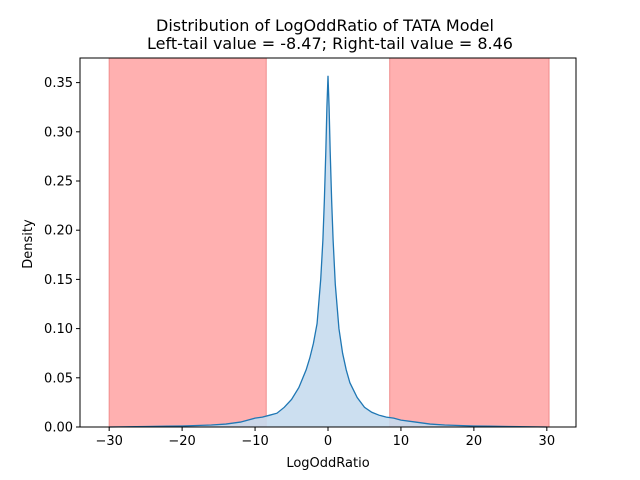 Image resolution: width=640 pixels, height=480 pixels. Describe the element at coordinates (108, 441) in the screenshot. I see `x-tick-label: −30` at that location.